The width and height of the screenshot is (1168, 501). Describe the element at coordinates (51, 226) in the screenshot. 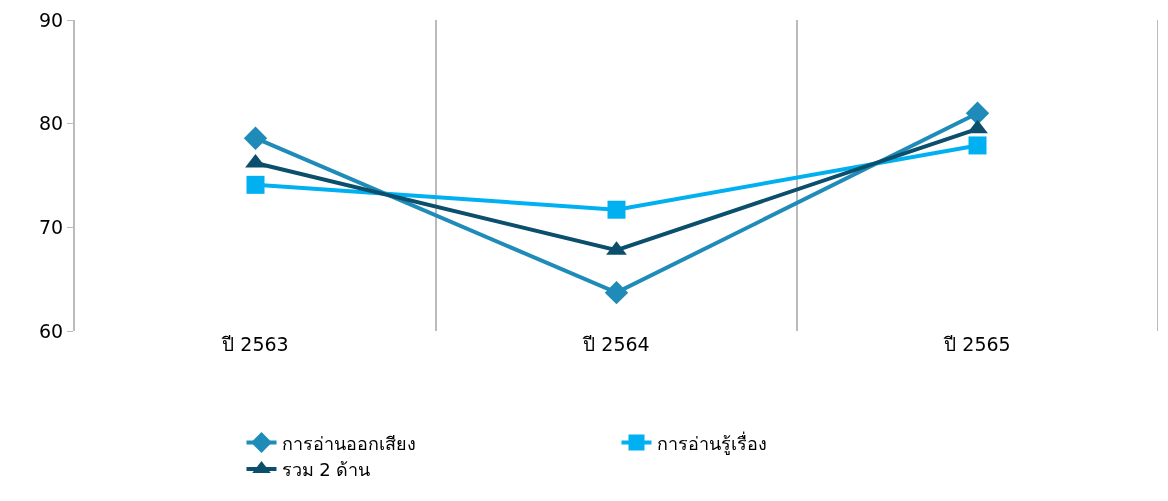

I see `y-tick-label: 70` at that location.